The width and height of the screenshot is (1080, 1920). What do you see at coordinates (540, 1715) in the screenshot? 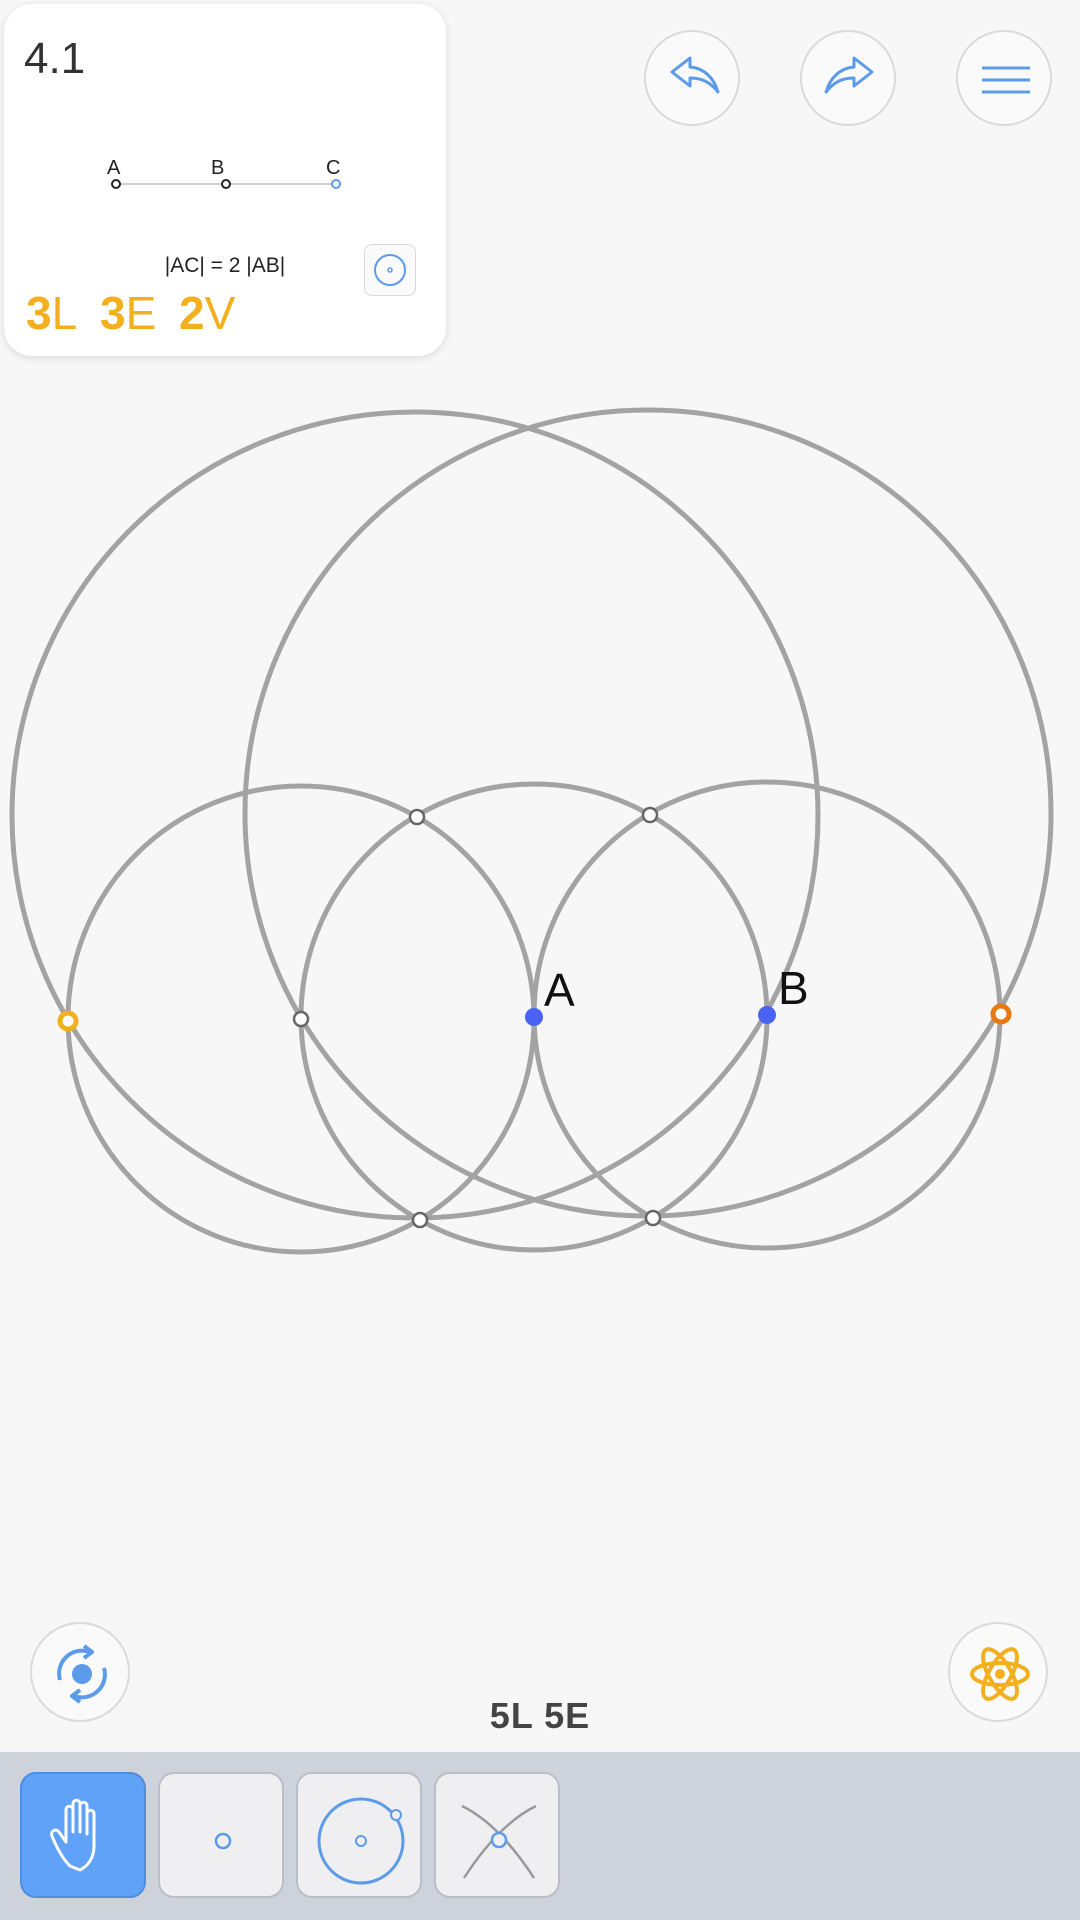
I see `current-score: 5L 5E` at bounding box center [540, 1715].